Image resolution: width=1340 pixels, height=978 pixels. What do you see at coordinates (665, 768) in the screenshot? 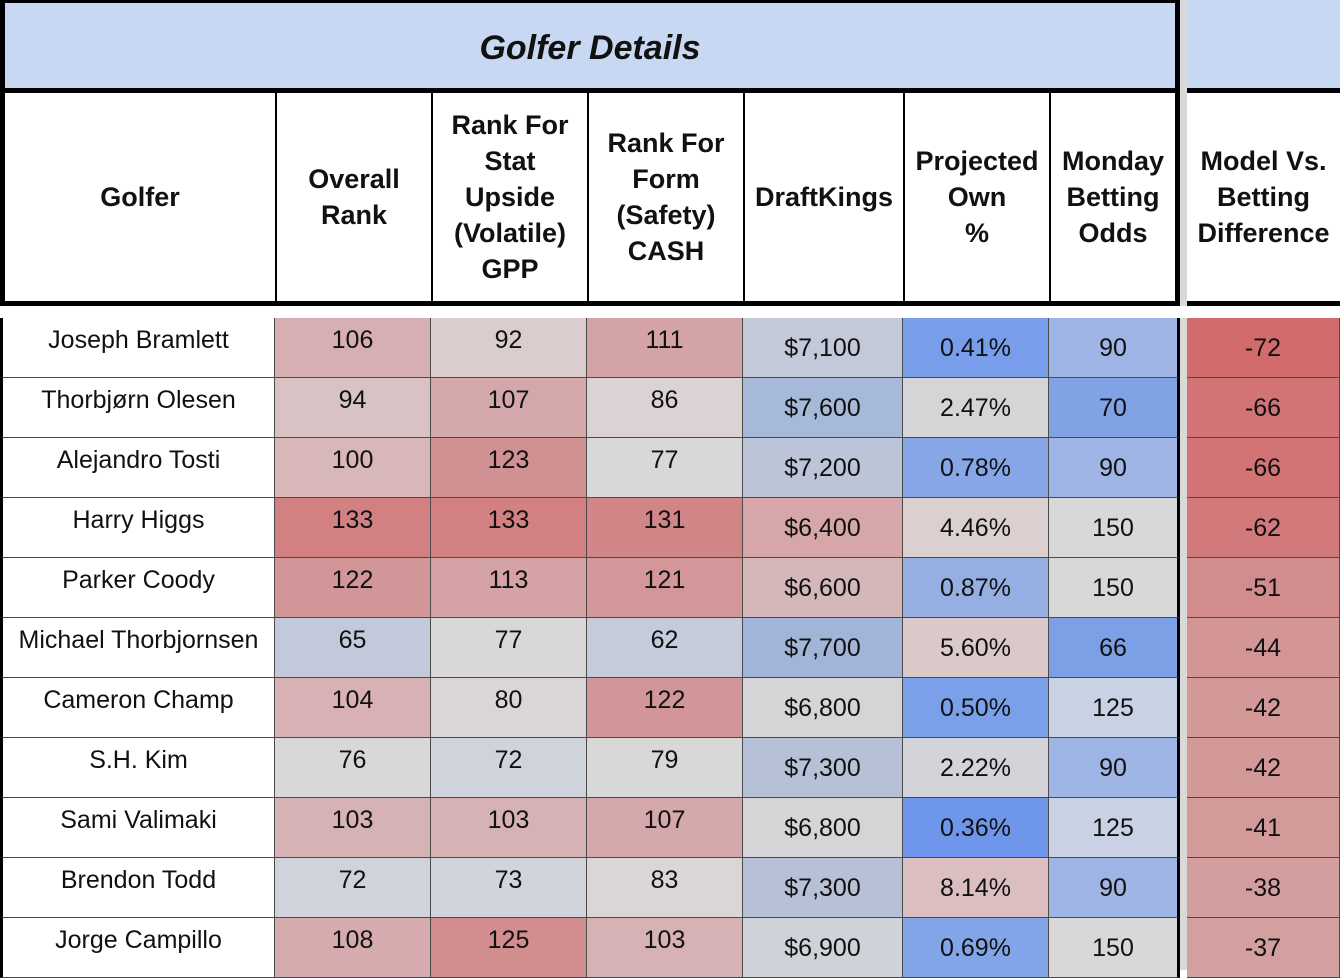
I see `cell-form: 79` at bounding box center [665, 768].